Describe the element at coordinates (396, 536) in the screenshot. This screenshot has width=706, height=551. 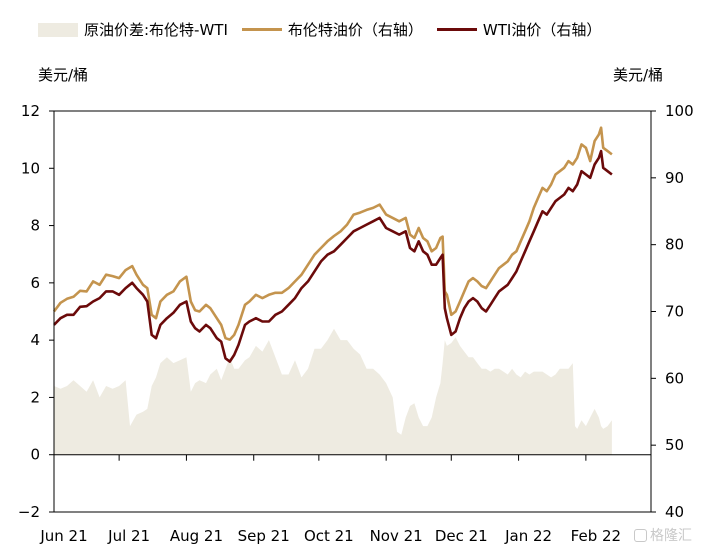
I see `x-tick-label: Nov 21` at that location.